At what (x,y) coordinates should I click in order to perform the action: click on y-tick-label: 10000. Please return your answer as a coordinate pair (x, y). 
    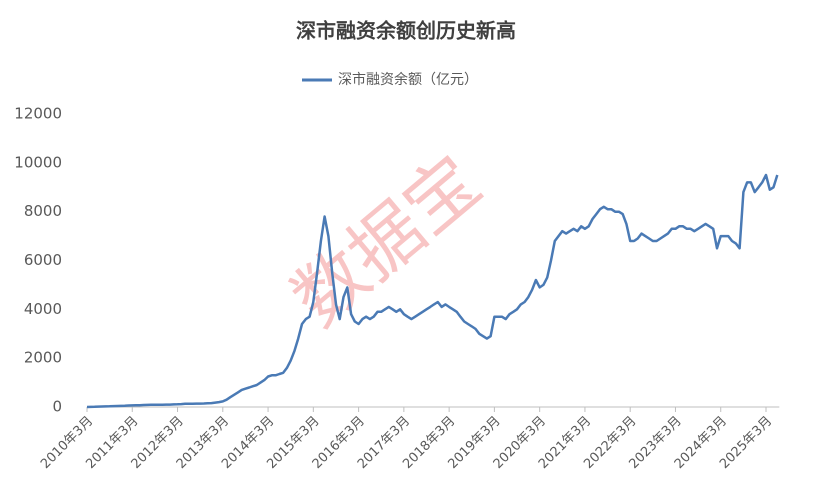
    Looking at the image, I should click on (38, 162).